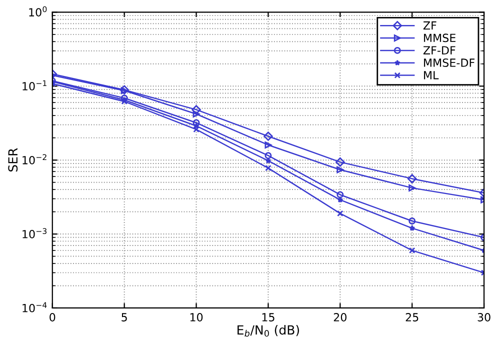 Image resolution: width=499 pixels, height=348 pixels. I want to click on legend-label: ZF-DF, so click(439, 50).